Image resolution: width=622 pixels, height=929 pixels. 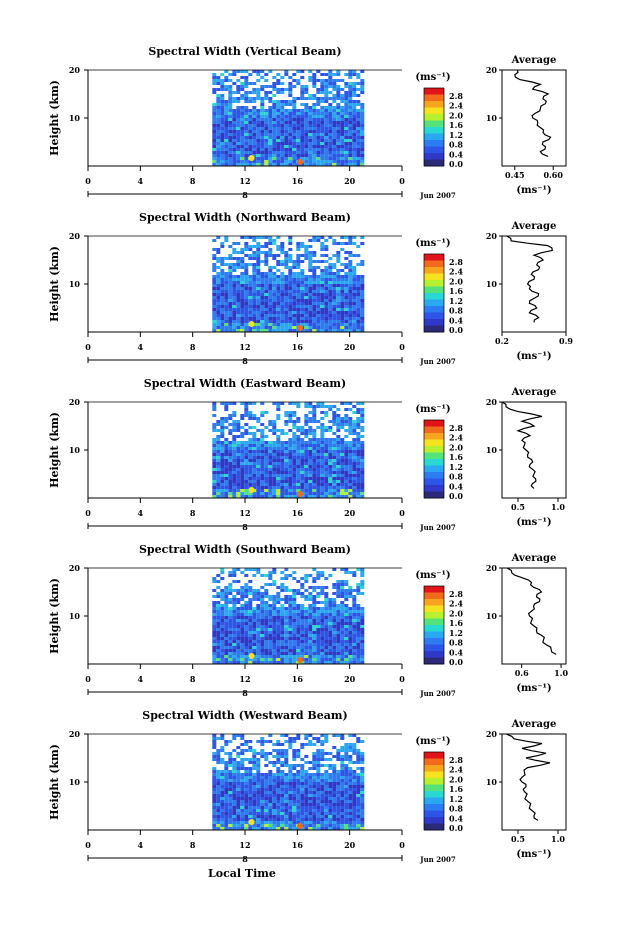 I want to click on panel-title: Spectral Width (Eastward Beam), so click(x=245, y=383).